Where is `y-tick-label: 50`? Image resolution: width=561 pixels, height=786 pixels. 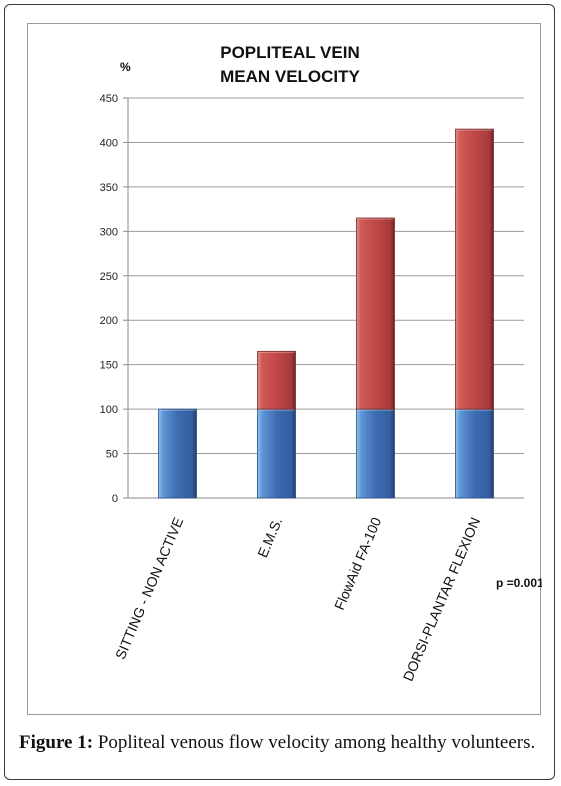
y-tick-label: 50 is located at coordinates (112, 455).